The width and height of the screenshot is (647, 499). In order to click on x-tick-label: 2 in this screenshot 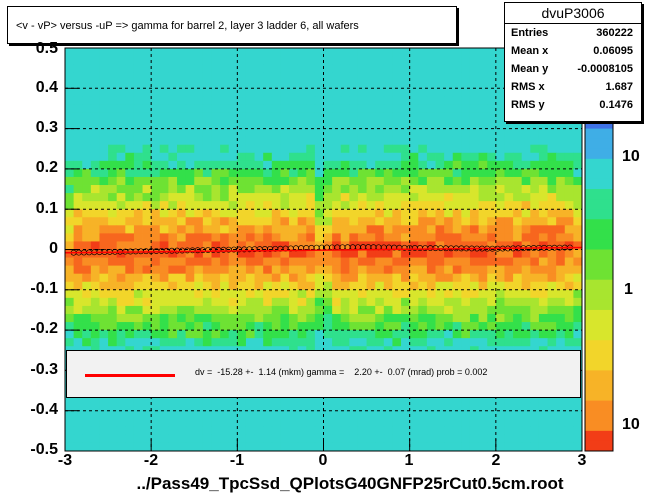, I will do `click(496, 460)`.